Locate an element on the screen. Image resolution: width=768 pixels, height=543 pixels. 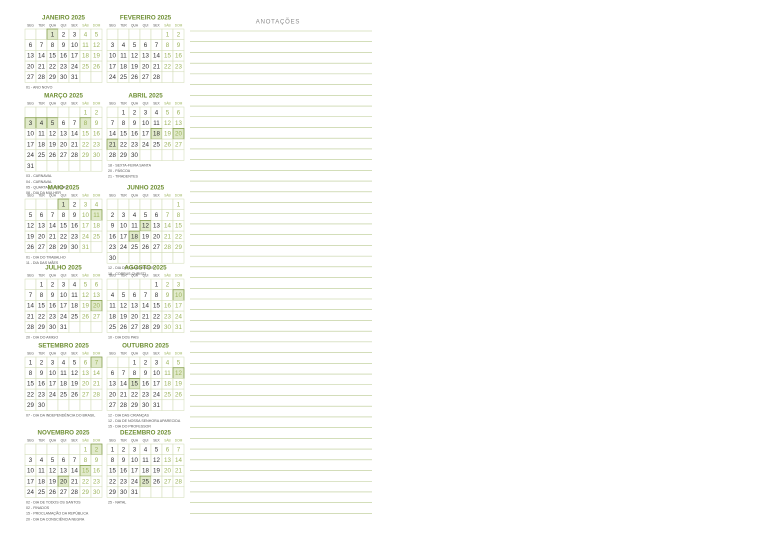
day-number: 31 is located at coordinates (30, 166).